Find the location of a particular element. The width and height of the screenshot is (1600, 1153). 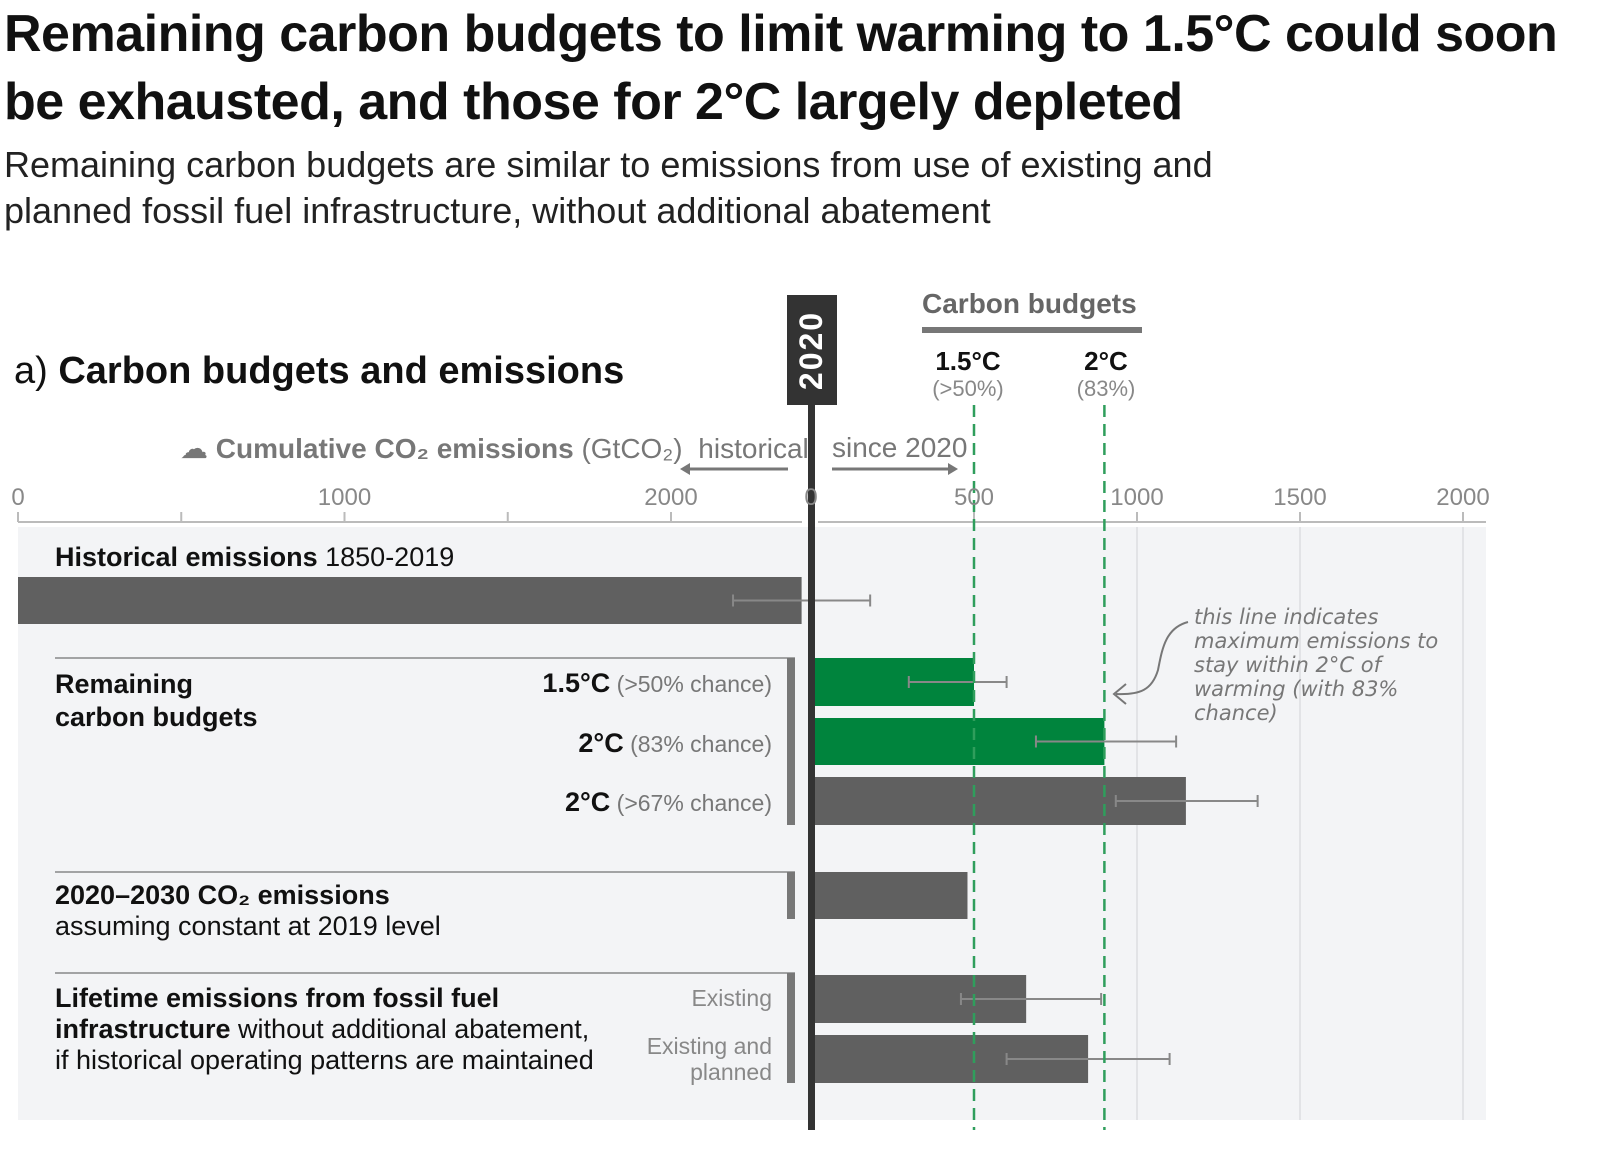

bar-label: 1.5°C (>50% chance) is located at coordinates (657, 683).